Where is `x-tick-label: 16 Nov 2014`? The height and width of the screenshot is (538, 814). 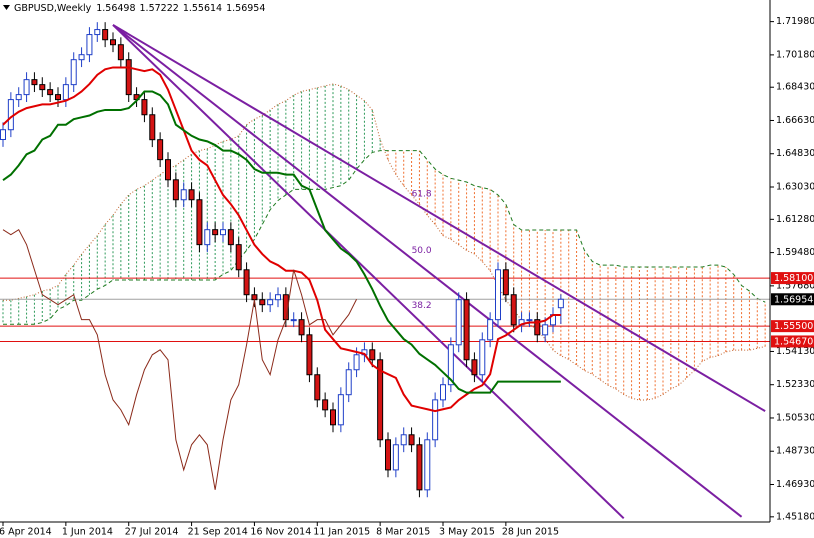
x-tick-label: 16 Nov 2014 is located at coordinates (280, 532).